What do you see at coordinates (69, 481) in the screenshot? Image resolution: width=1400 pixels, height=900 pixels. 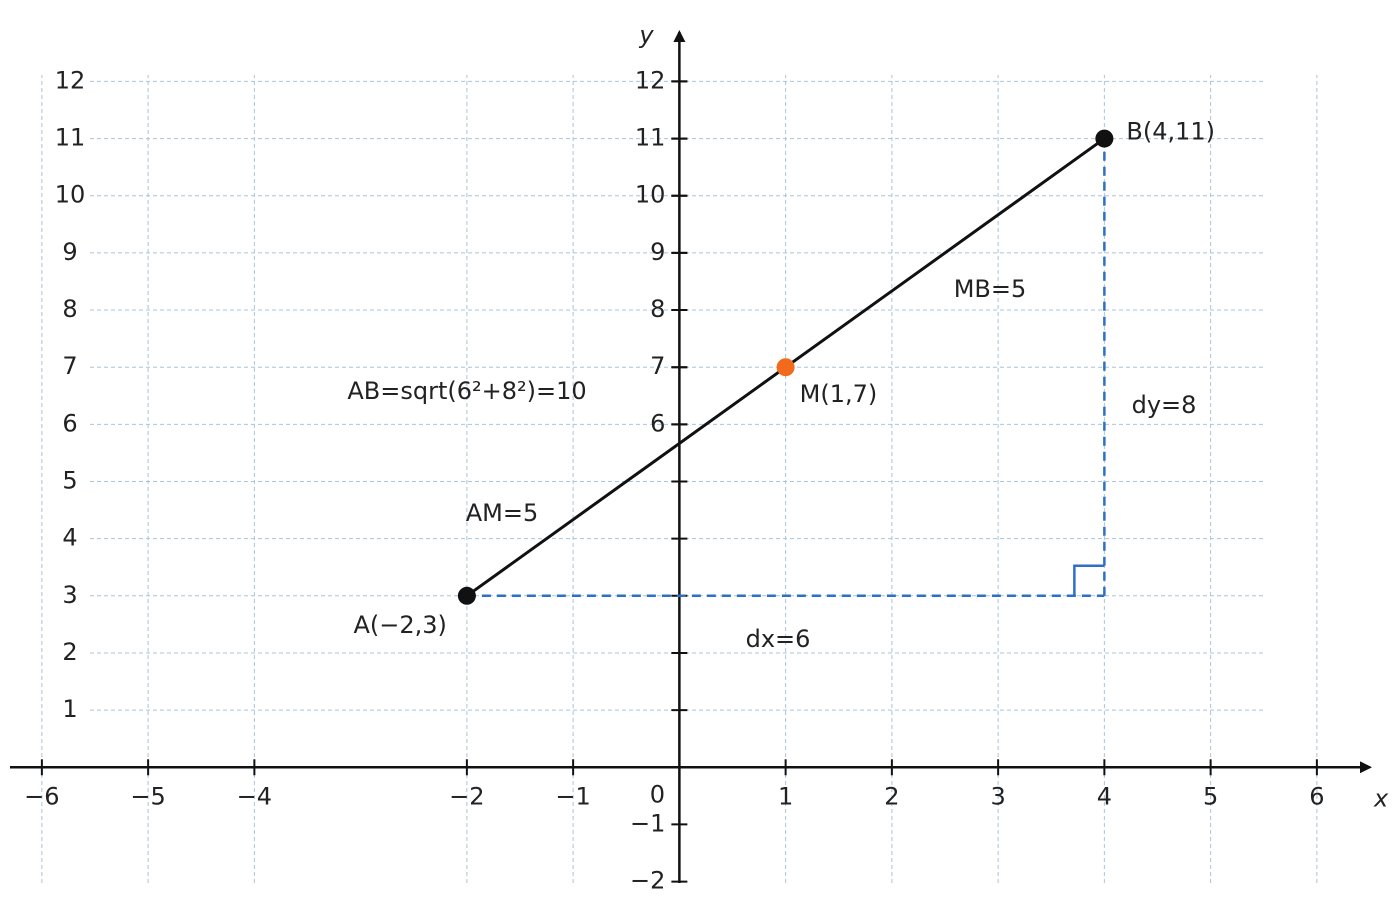 I see `y-tick-label: 5` at bounding box center [69, 481].